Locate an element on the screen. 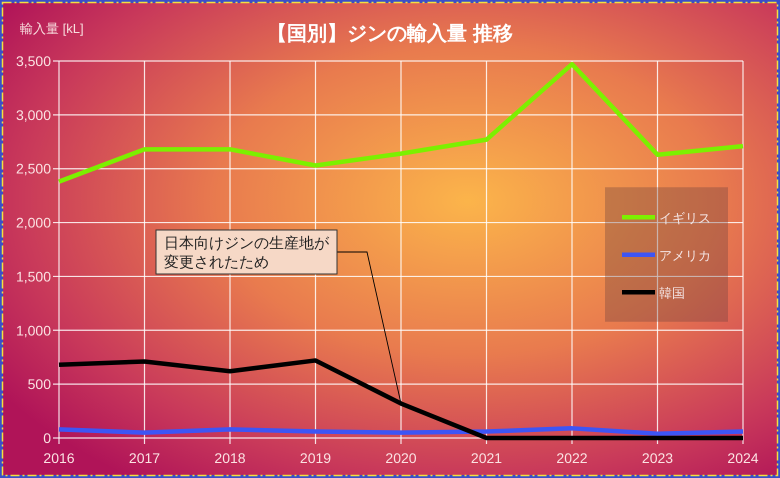  legend-label: イギリス is located at coordinates (685, 218).